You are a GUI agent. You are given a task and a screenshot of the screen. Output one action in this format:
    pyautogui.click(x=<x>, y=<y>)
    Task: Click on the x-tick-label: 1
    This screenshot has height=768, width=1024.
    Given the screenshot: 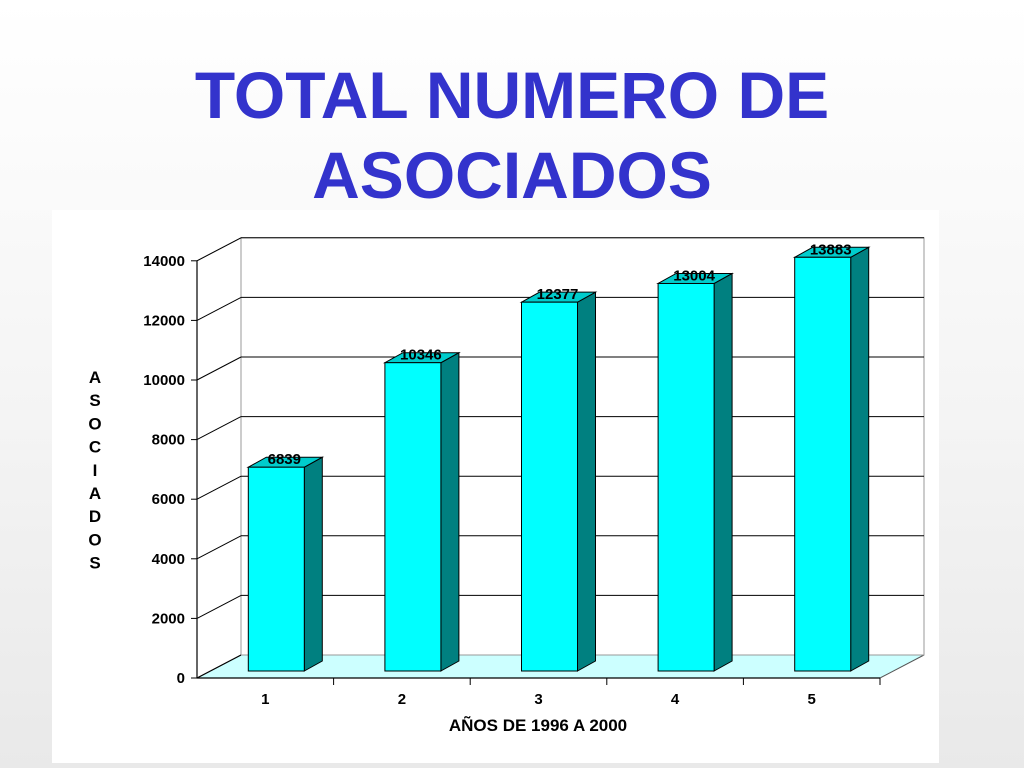 What is the action you would take?
    pyautogui.click(x=265, y=699)
    